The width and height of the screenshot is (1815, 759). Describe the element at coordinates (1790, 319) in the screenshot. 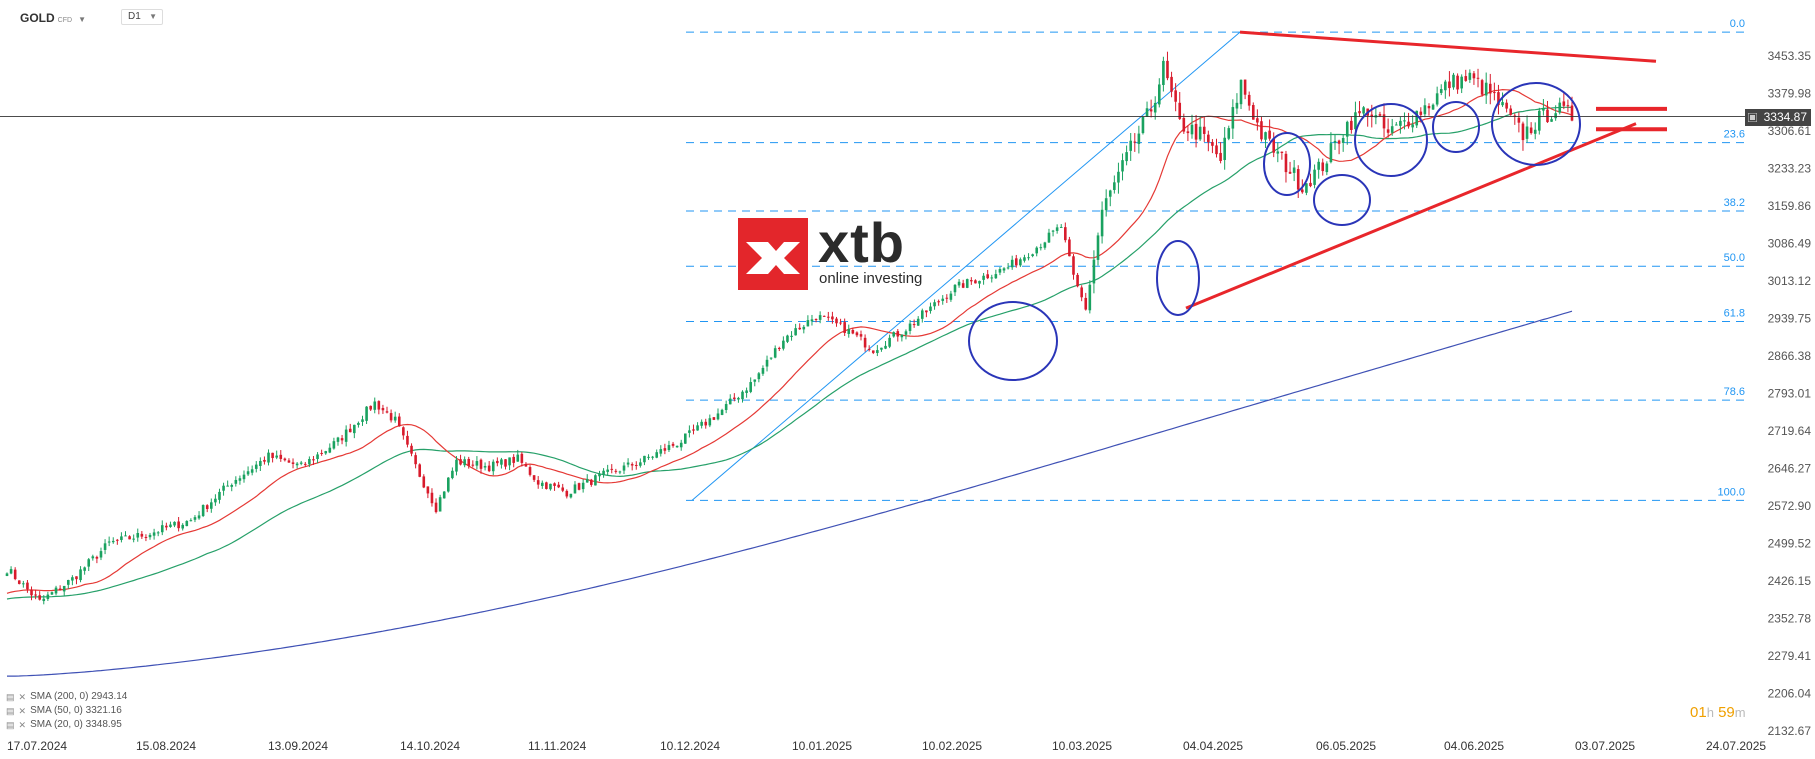

I see `y-tick-label: 2939.75` at that location.